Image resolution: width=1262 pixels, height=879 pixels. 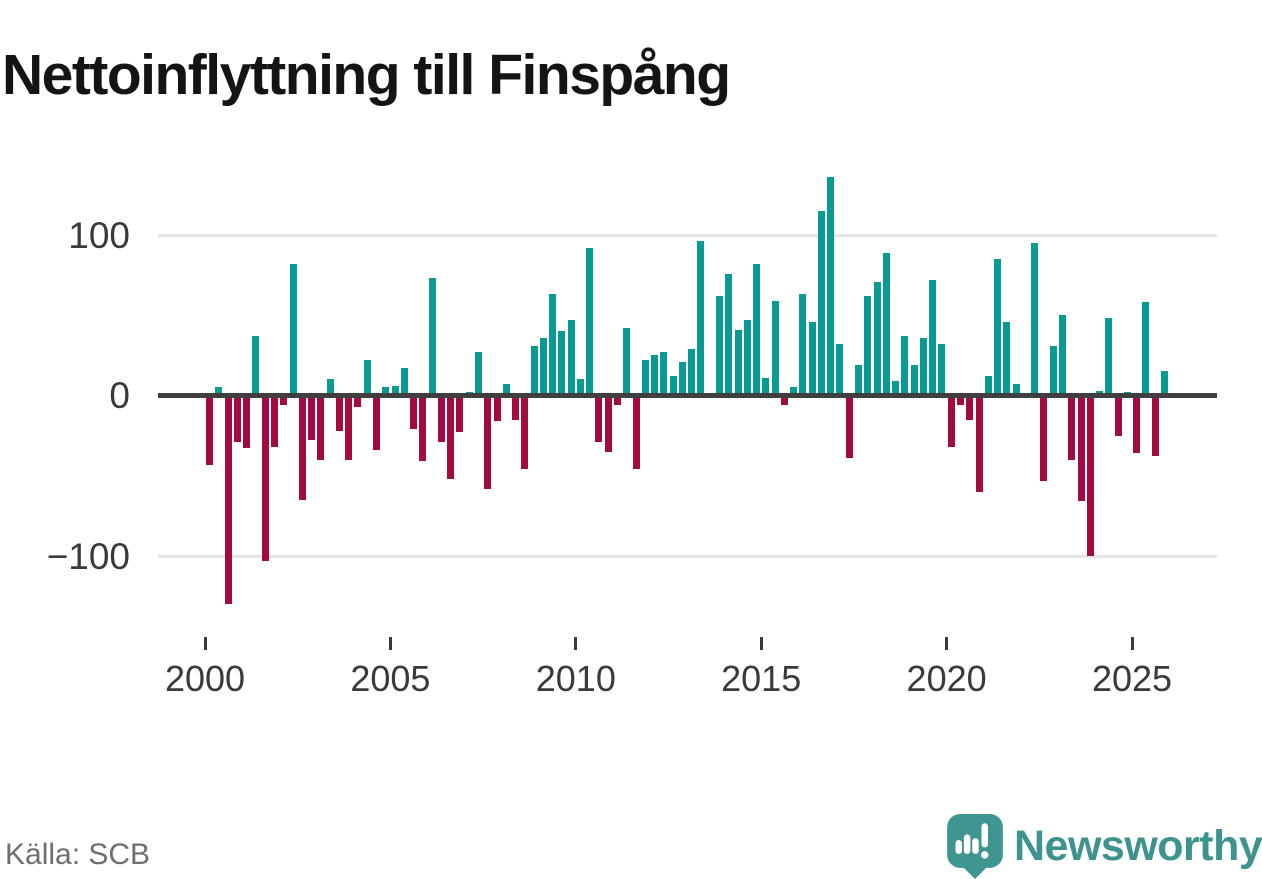 What do you see at coordinates (478, 374) in the screenshot?
I see `bar-2007q2` at bounding box center [478, 374].